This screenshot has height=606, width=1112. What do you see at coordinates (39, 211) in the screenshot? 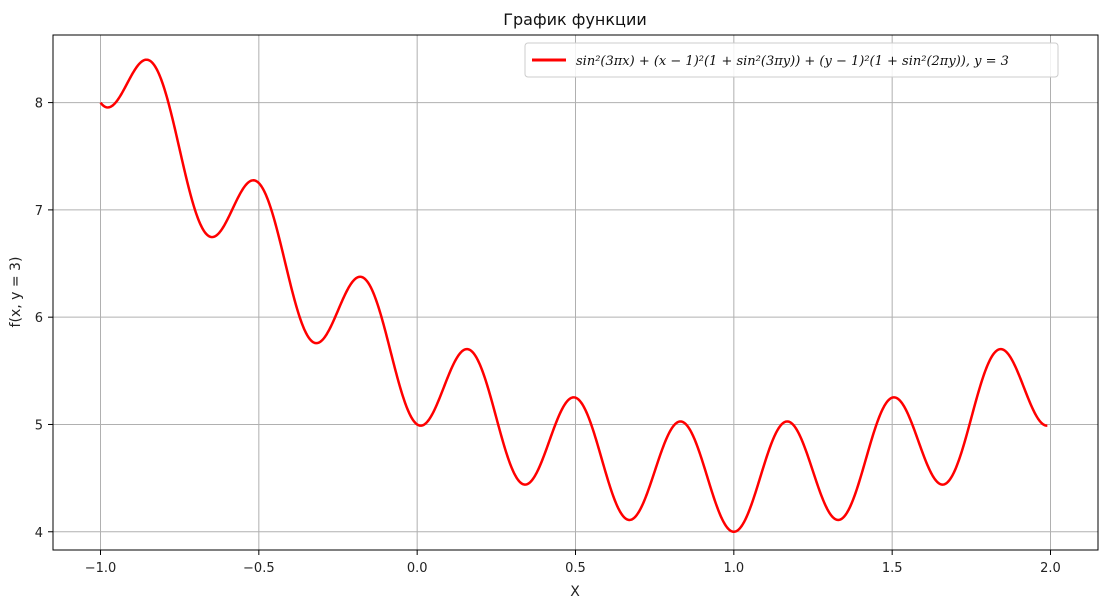
I see `y-tick-label: 7` at bounding box center [39, 211].